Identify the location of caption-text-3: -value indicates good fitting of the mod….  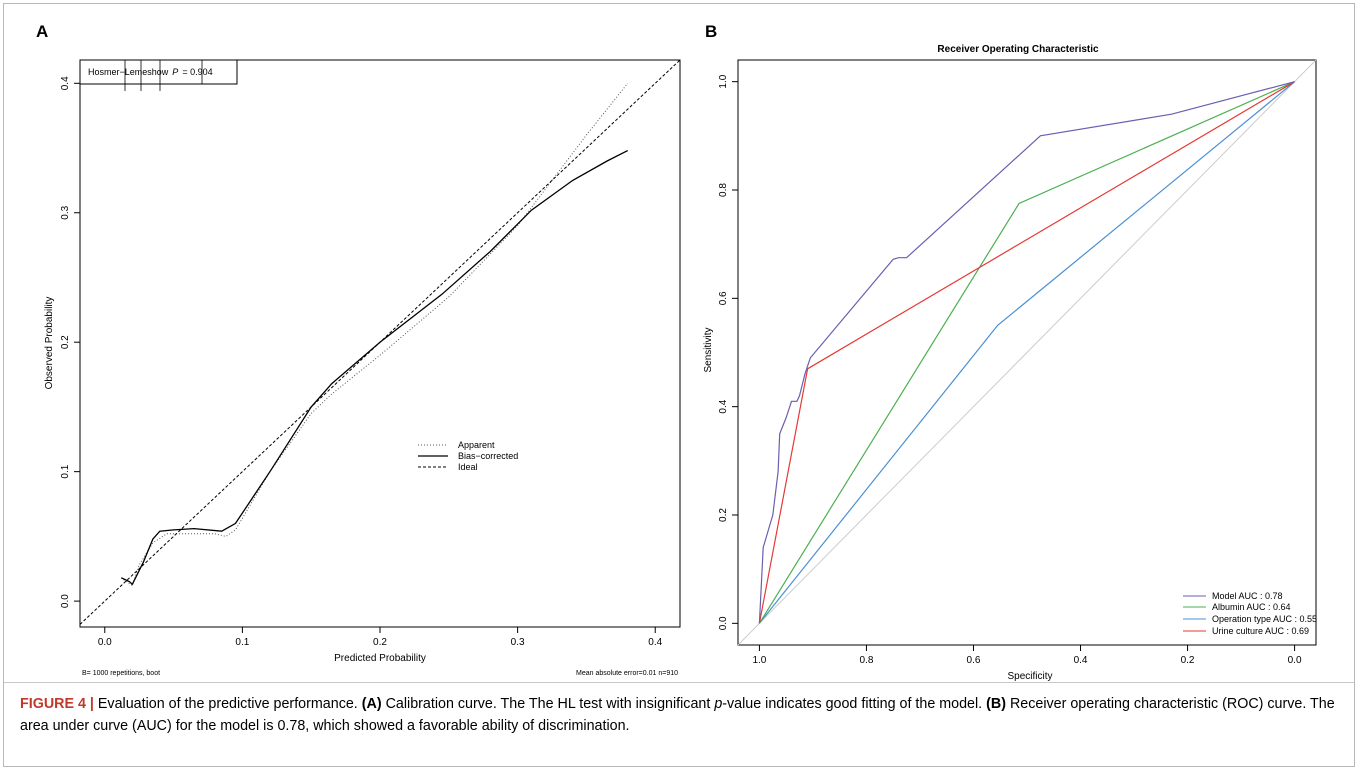
(854, 704).